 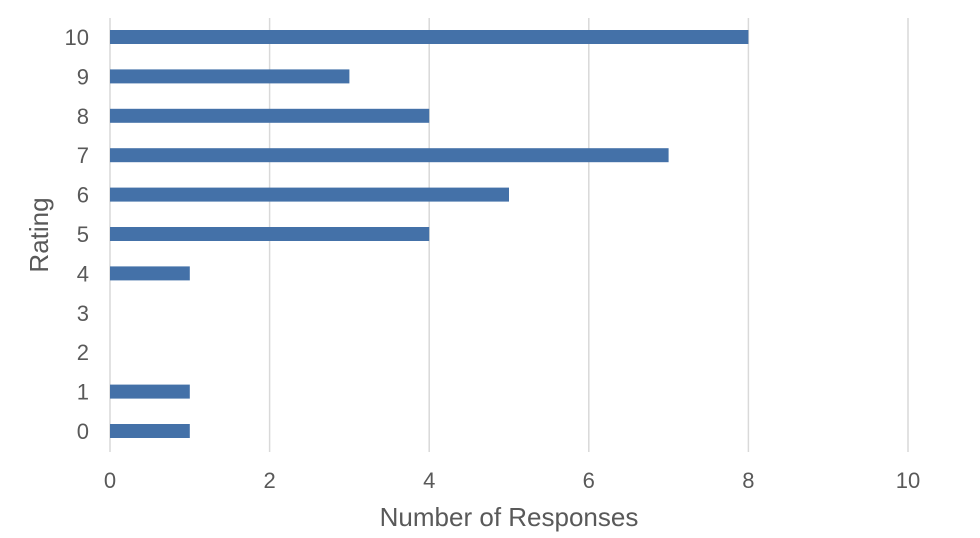 I want to click on y-tick-label: 0, so click(x=83, y=431).